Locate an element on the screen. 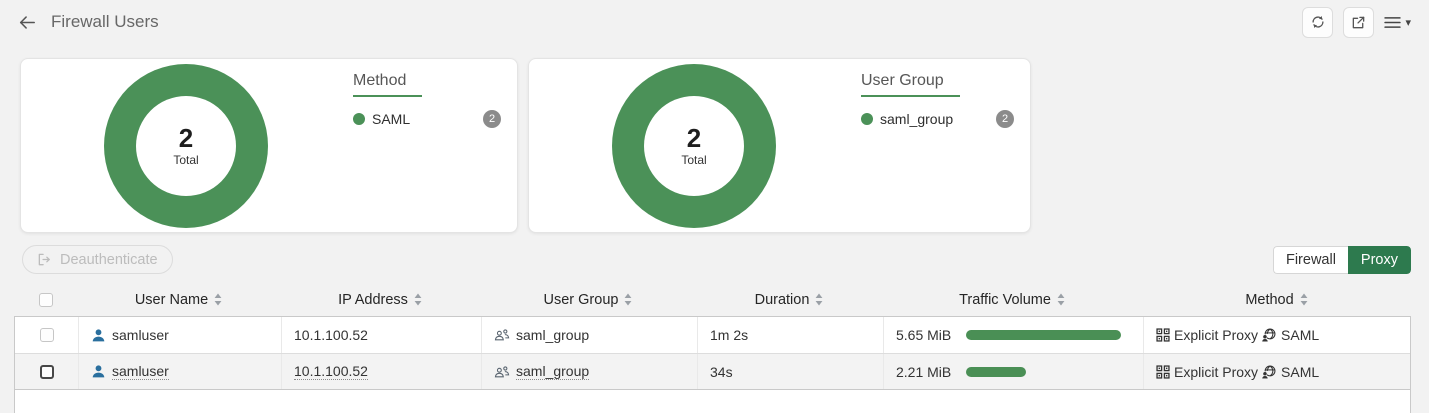 This screenshot has width=1429, height=413. column-header-traffic-volume: Traffic Volume is located at coordinates (1012, 300).